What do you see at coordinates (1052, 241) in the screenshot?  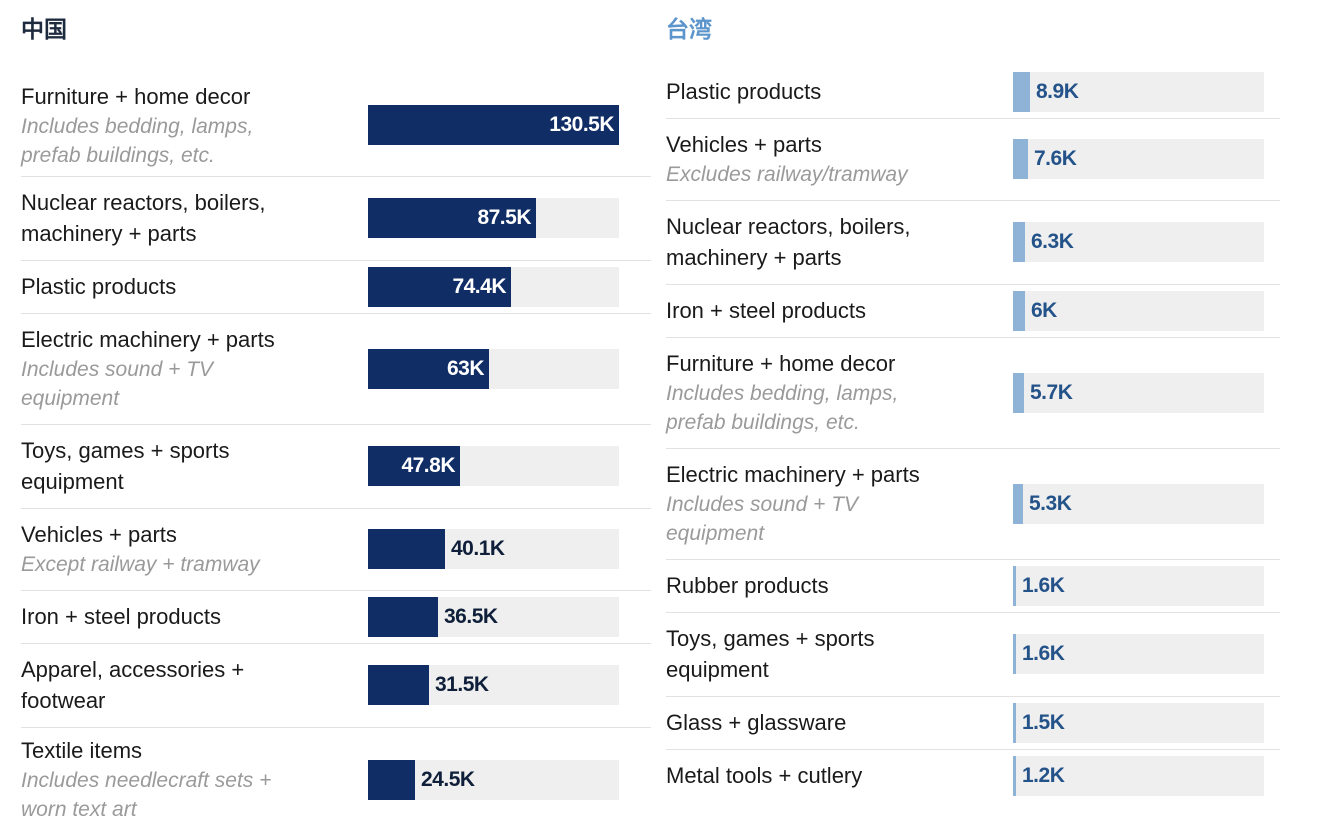 I see `value-label: 6.3K` at bounding box center [1052, 241].